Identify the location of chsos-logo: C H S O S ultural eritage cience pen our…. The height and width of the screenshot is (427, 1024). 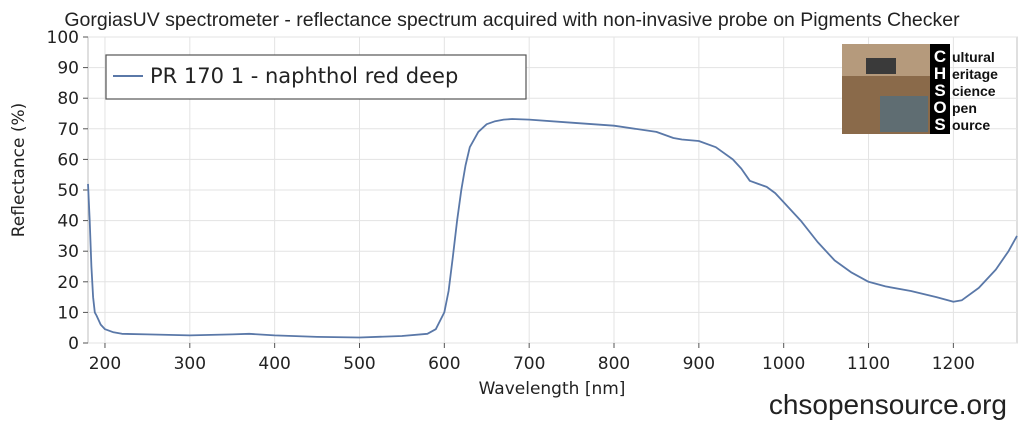
(920, 89).